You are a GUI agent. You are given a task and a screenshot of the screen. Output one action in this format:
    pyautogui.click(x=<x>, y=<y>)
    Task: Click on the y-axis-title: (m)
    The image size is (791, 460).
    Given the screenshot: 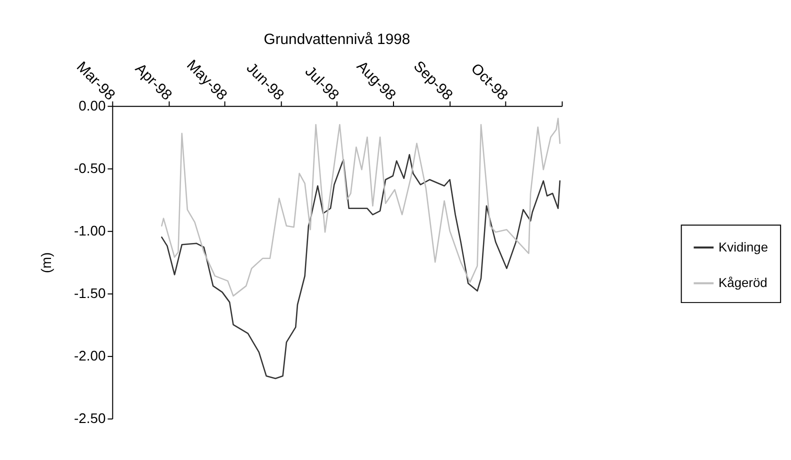 What is the action you would take?
    pyautogui.click(x=46, y=263)
    